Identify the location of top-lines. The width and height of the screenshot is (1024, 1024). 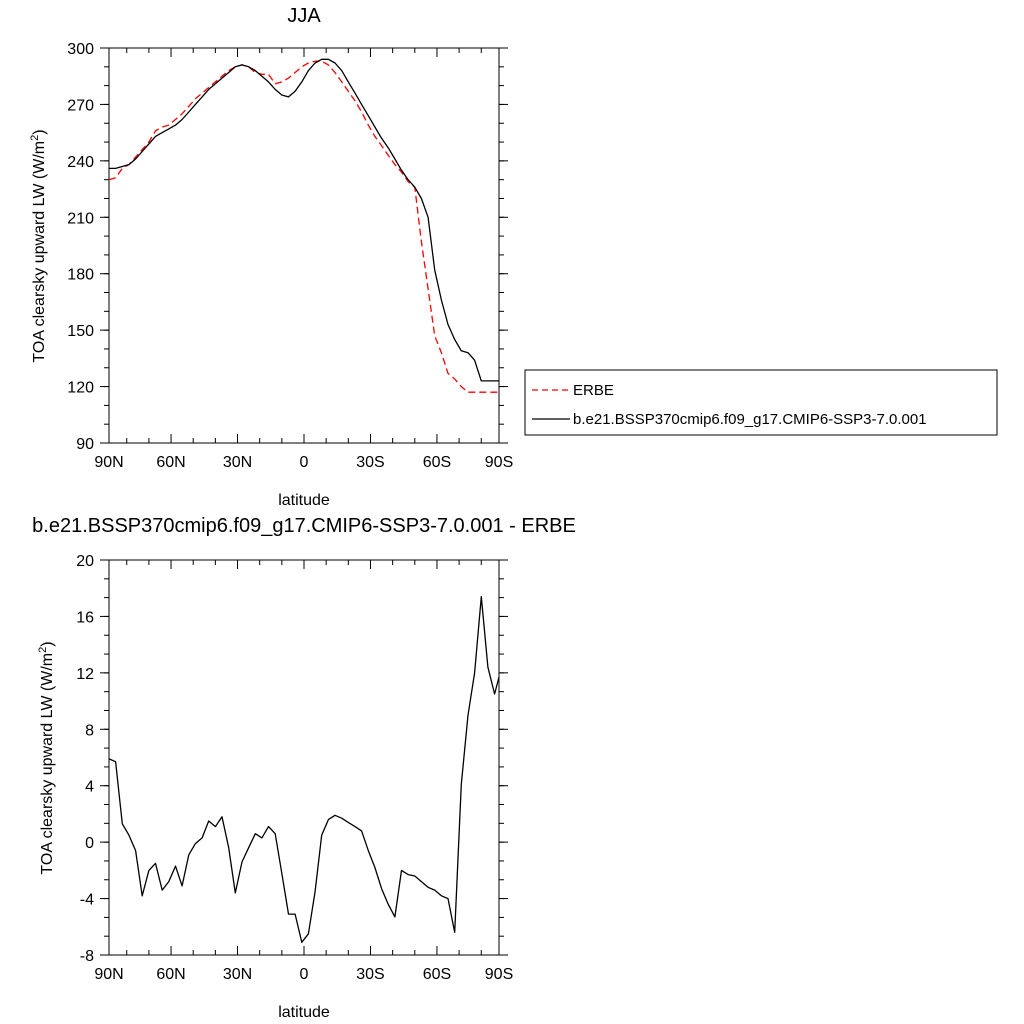
(303, 225).